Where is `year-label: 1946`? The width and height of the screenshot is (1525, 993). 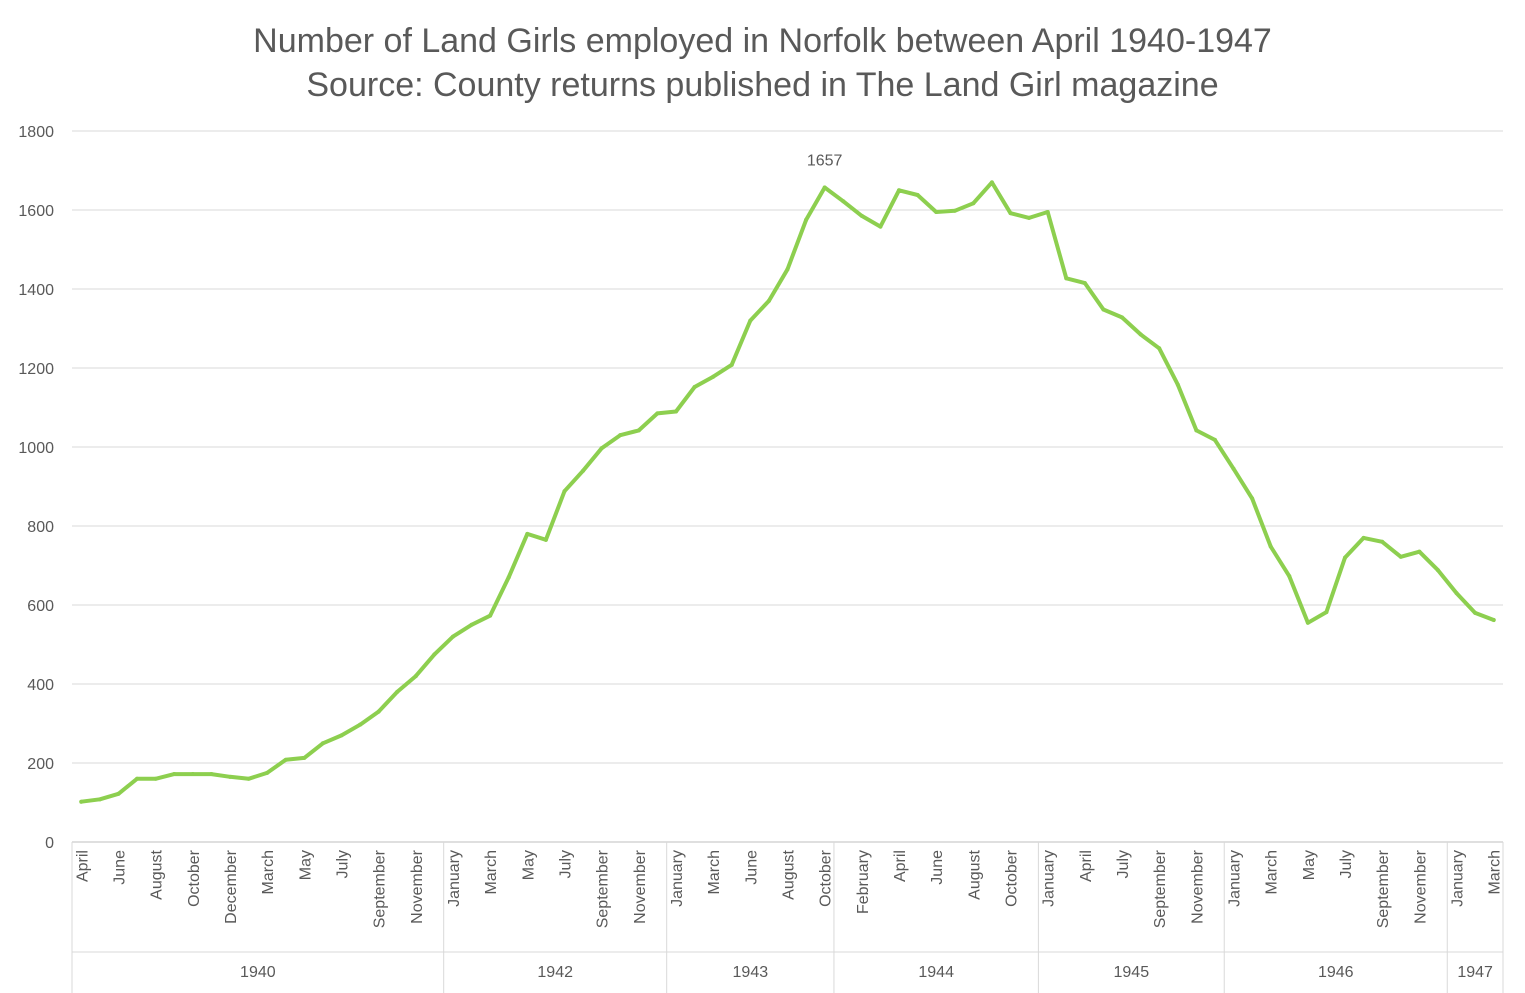 year-label: 1946 is located at coordinates (1336, 972).